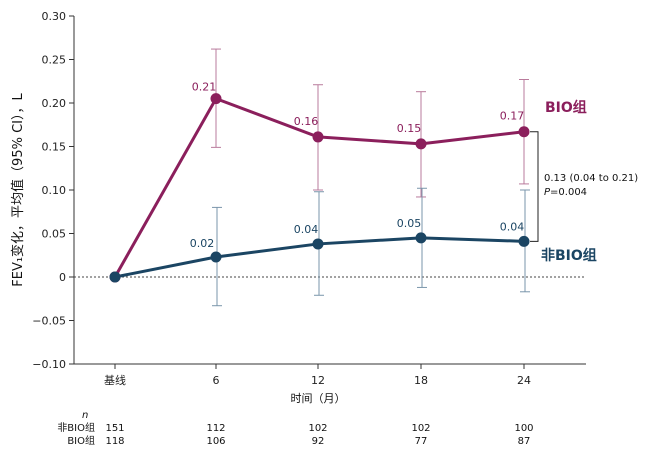 This screenshot has height=457, width=654. I want to click on n-cell-value: 87, so click(524, 441).